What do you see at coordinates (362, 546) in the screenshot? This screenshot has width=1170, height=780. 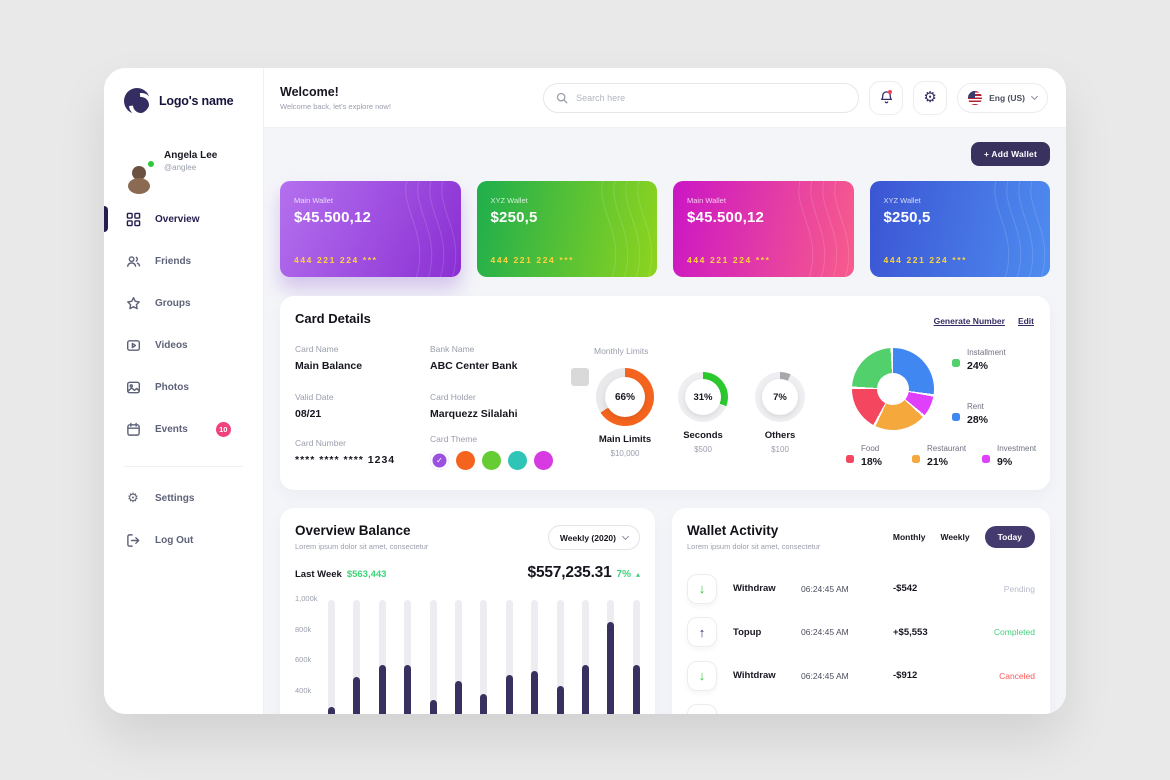 I see `overview-balance-subtitle: Lorem ipsum dolor sit amet, consectetur` at bounding box center [362, 546].